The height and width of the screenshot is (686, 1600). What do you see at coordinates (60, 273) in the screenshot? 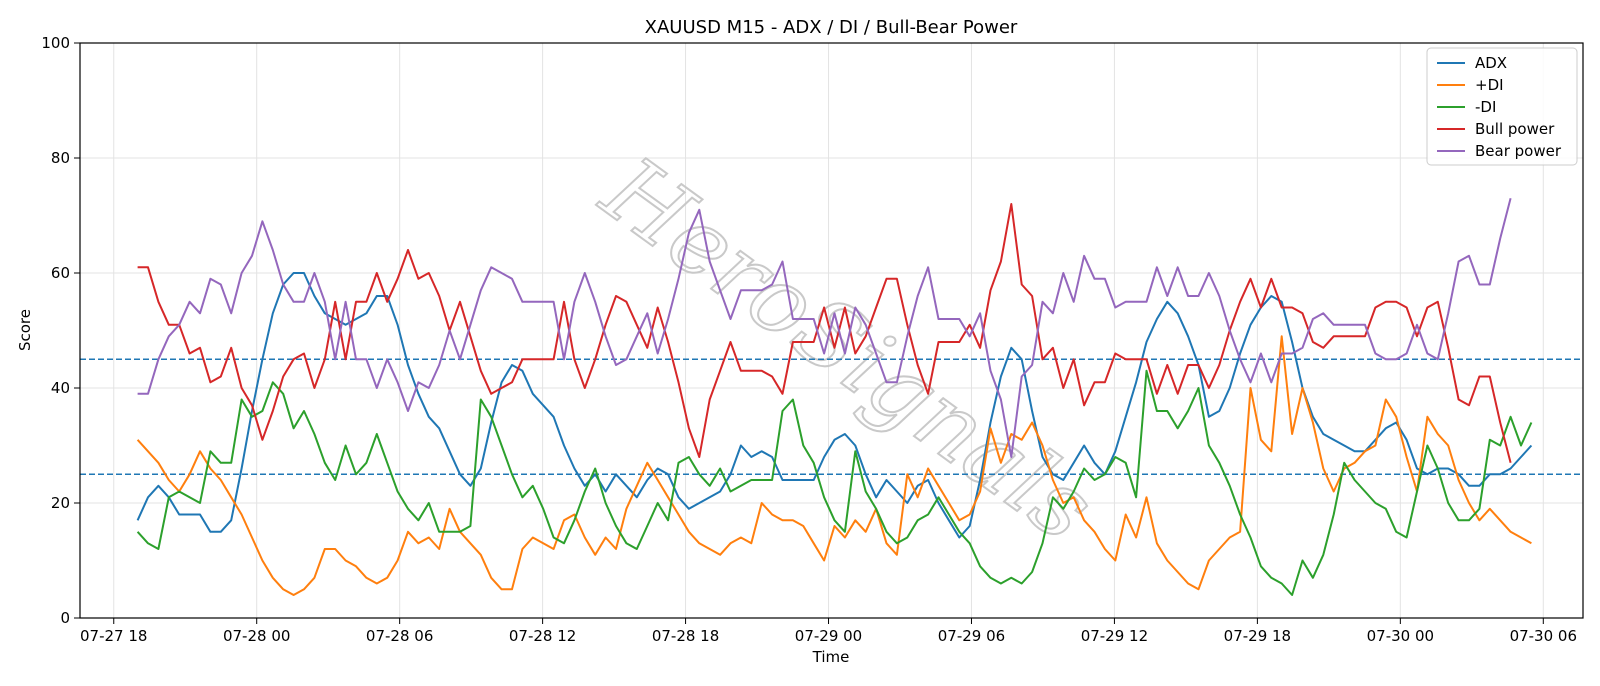
I see `y-tick-label: 60` at bounding box center [60, 273].